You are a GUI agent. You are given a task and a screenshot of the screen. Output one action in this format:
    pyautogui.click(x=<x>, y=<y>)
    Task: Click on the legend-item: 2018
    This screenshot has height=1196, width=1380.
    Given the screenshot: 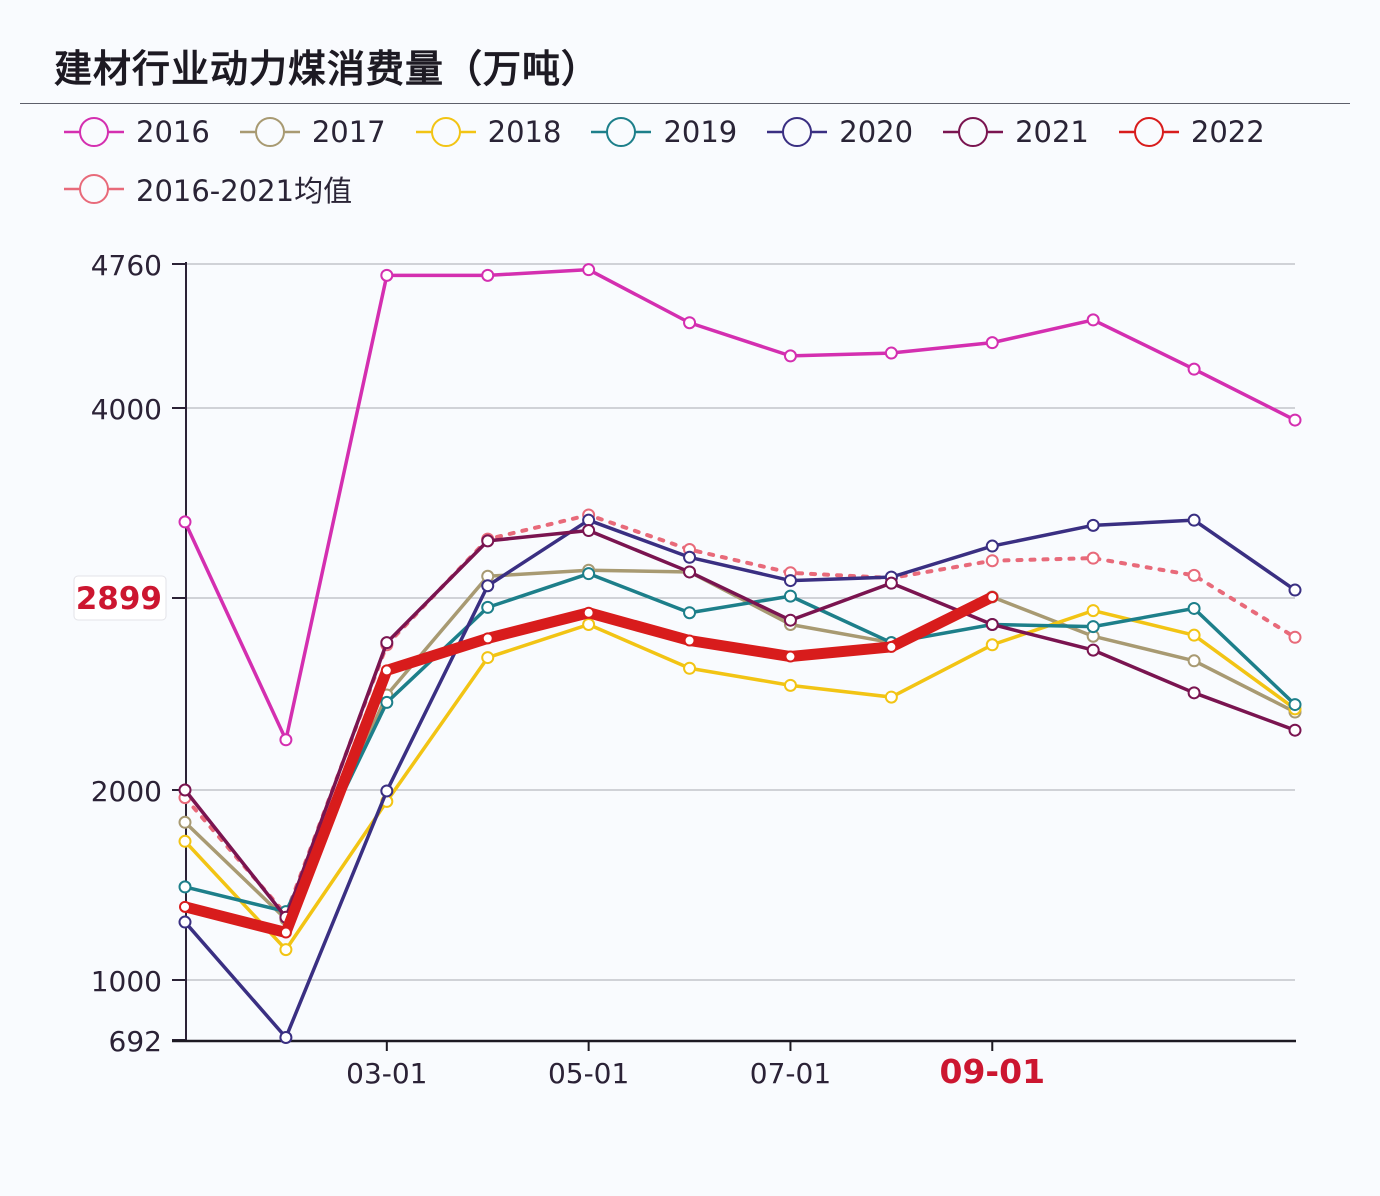 What is the action you would take?
    pyautogui.click(x=487, y=132)
    